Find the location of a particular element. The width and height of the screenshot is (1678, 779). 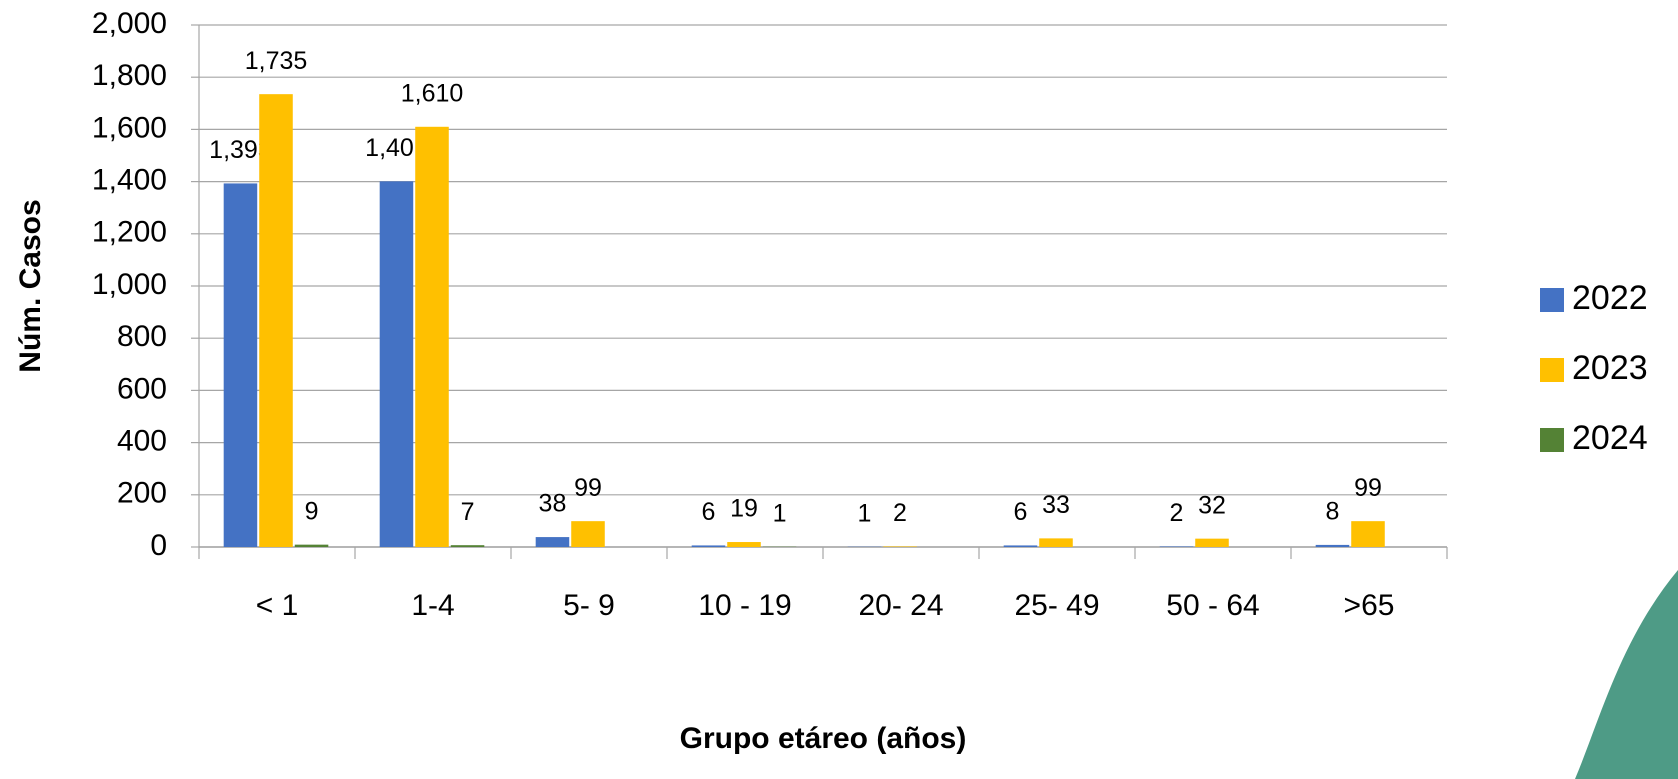

legend-label: 2024 is located at coordinates (1610, 438).